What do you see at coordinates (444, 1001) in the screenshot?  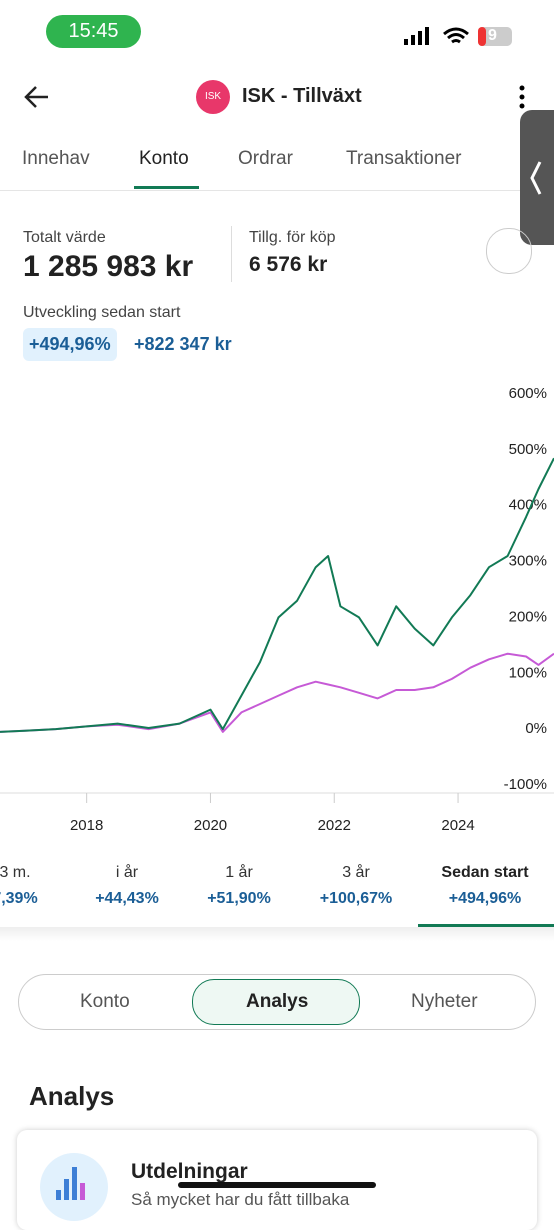 I see `segment: Nyheter` at bounding box center [444, 1001].